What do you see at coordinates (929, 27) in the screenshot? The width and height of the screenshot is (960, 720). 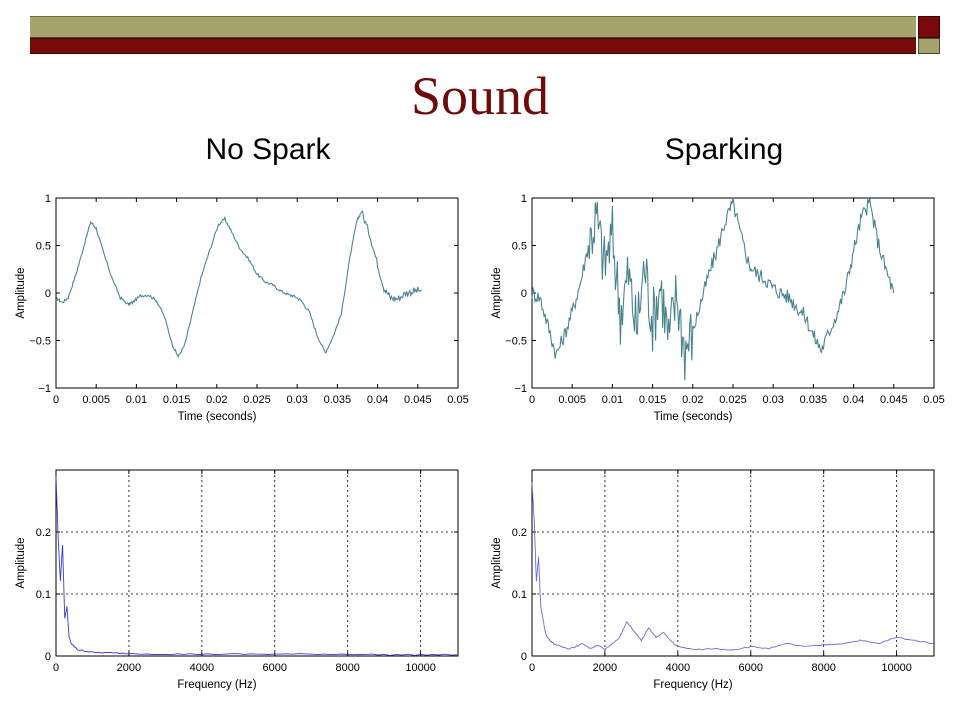 I see `corner-square-top` at bounding box center [929, 27].